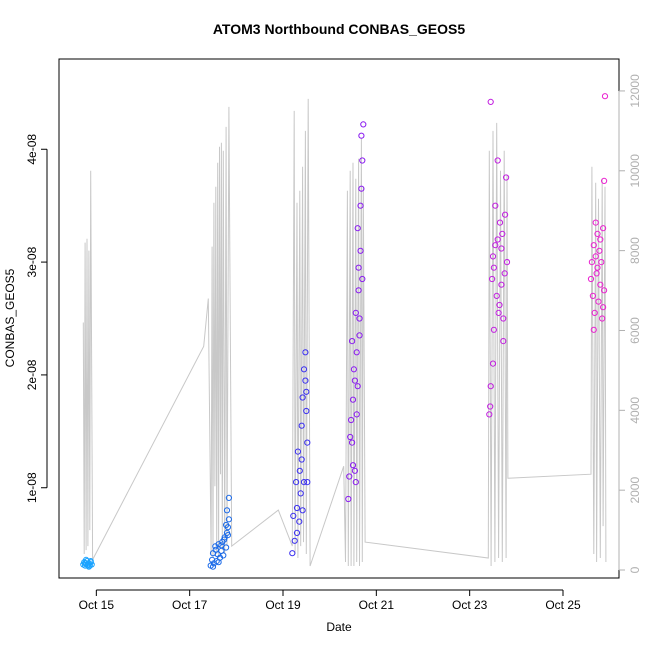 The width and height of the screenshot is (650, 650). I want to click on y-tick-label: 4e-08, so click(32, 149).